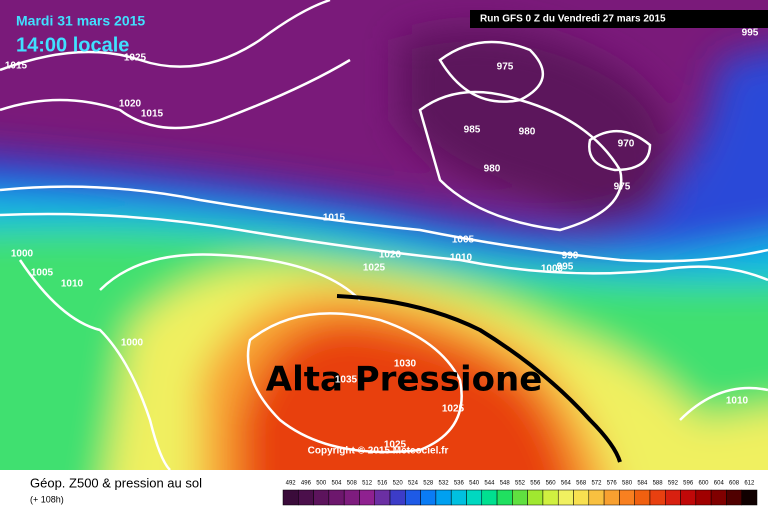 The height and width of the screenshot is (517, 768). What do you see at coordinates (734, 484) in the screenshot?
I see `scale-label: 608` at bounding box center [734, 484].